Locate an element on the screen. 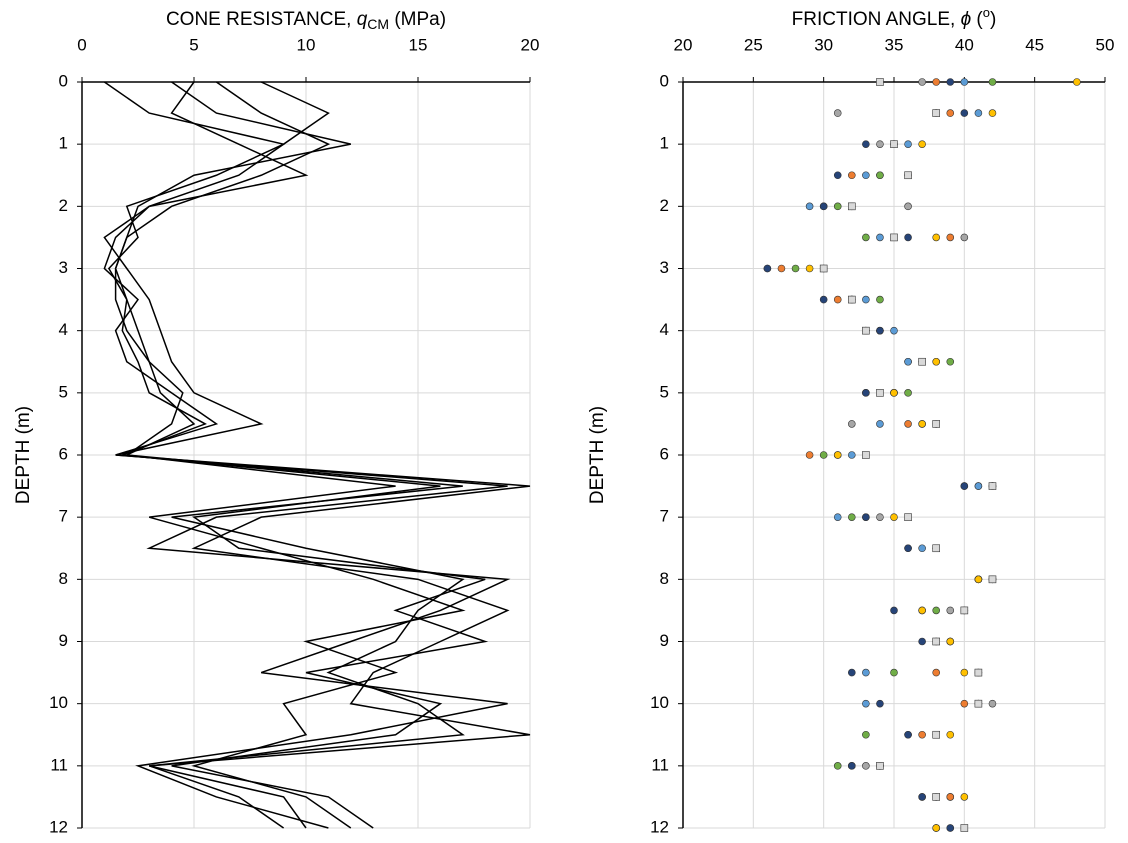  title-subscript: CM is located at coordinates (378, 24).